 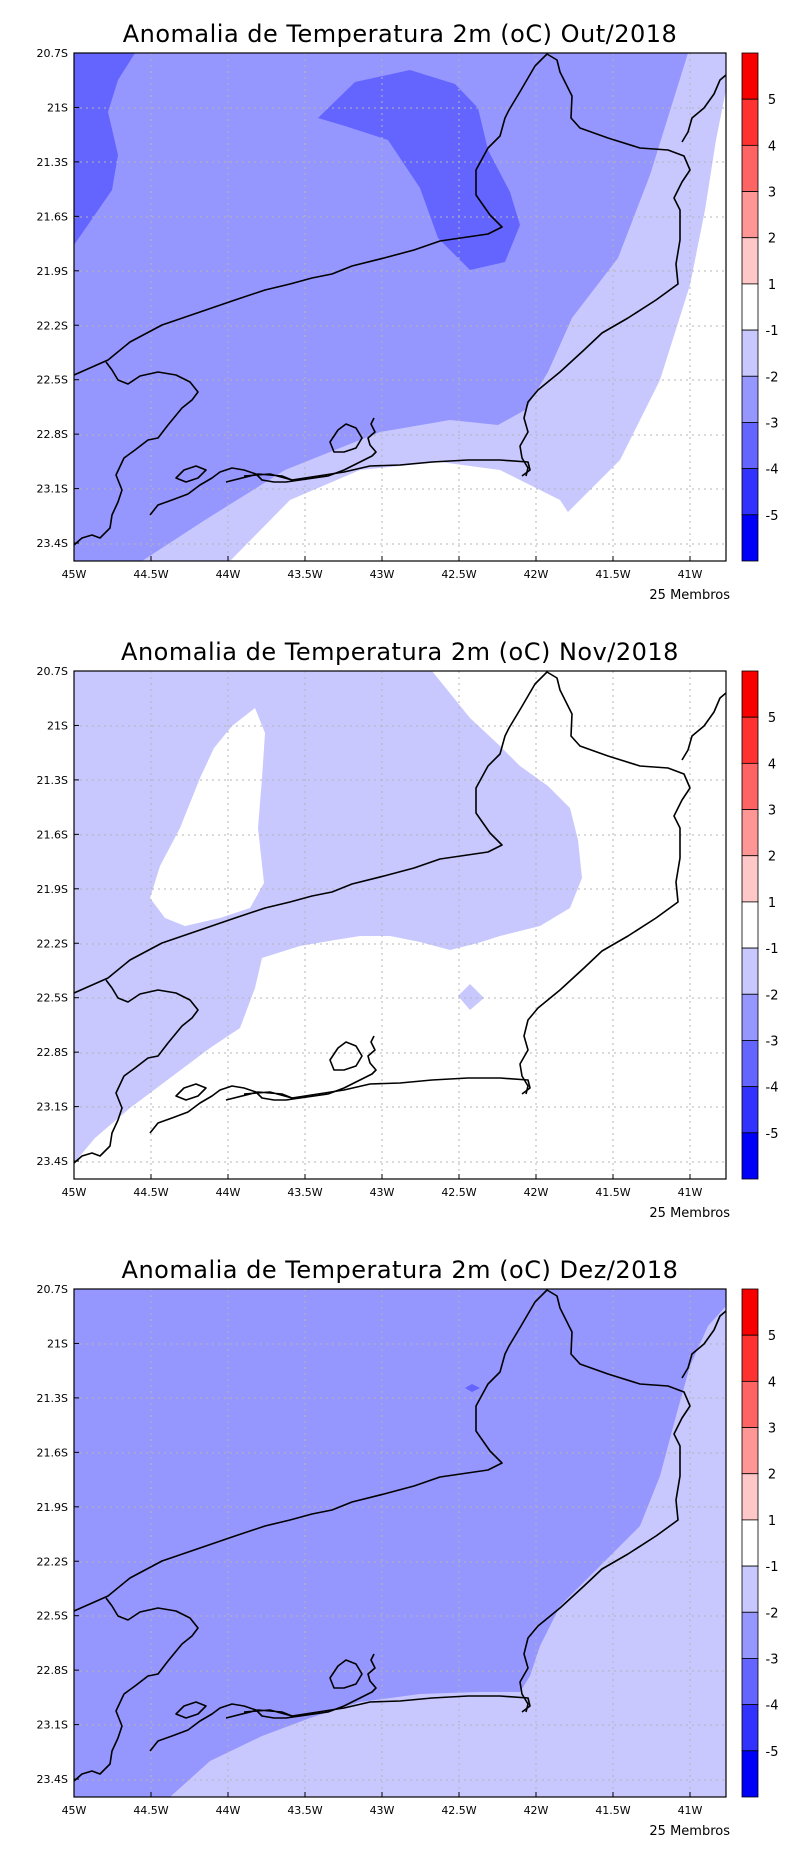 I want to click on map-title-nov: Anomalia de Temperatura 2m (oC) Nov/2018, so click(x=400, y=652).